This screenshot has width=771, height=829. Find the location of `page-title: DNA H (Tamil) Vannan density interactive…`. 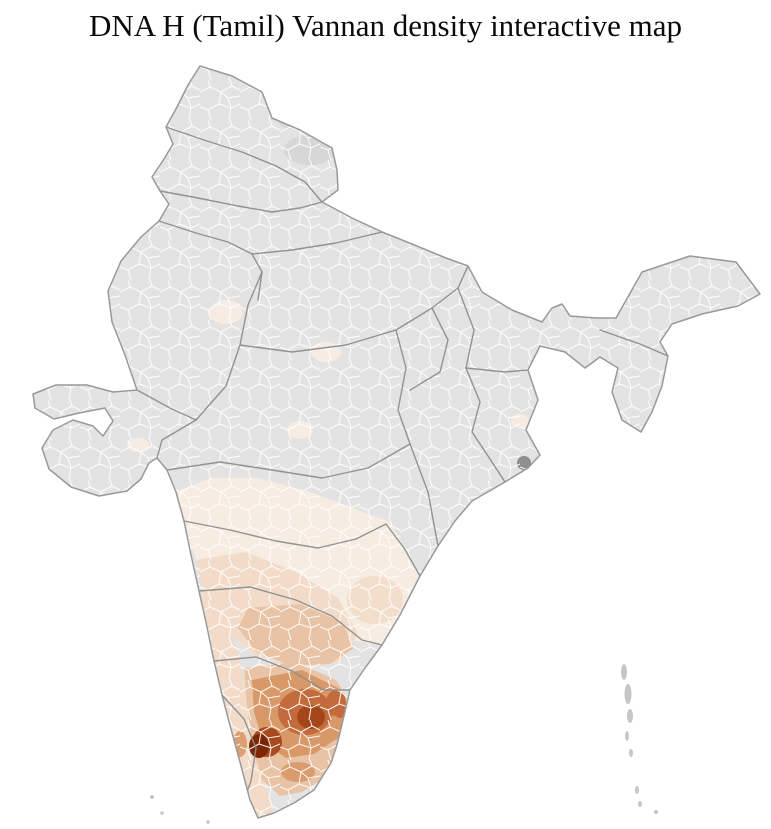

page-title: DNA H (Tamil) Vannan density interactive… is located at coordinates (385, 25).